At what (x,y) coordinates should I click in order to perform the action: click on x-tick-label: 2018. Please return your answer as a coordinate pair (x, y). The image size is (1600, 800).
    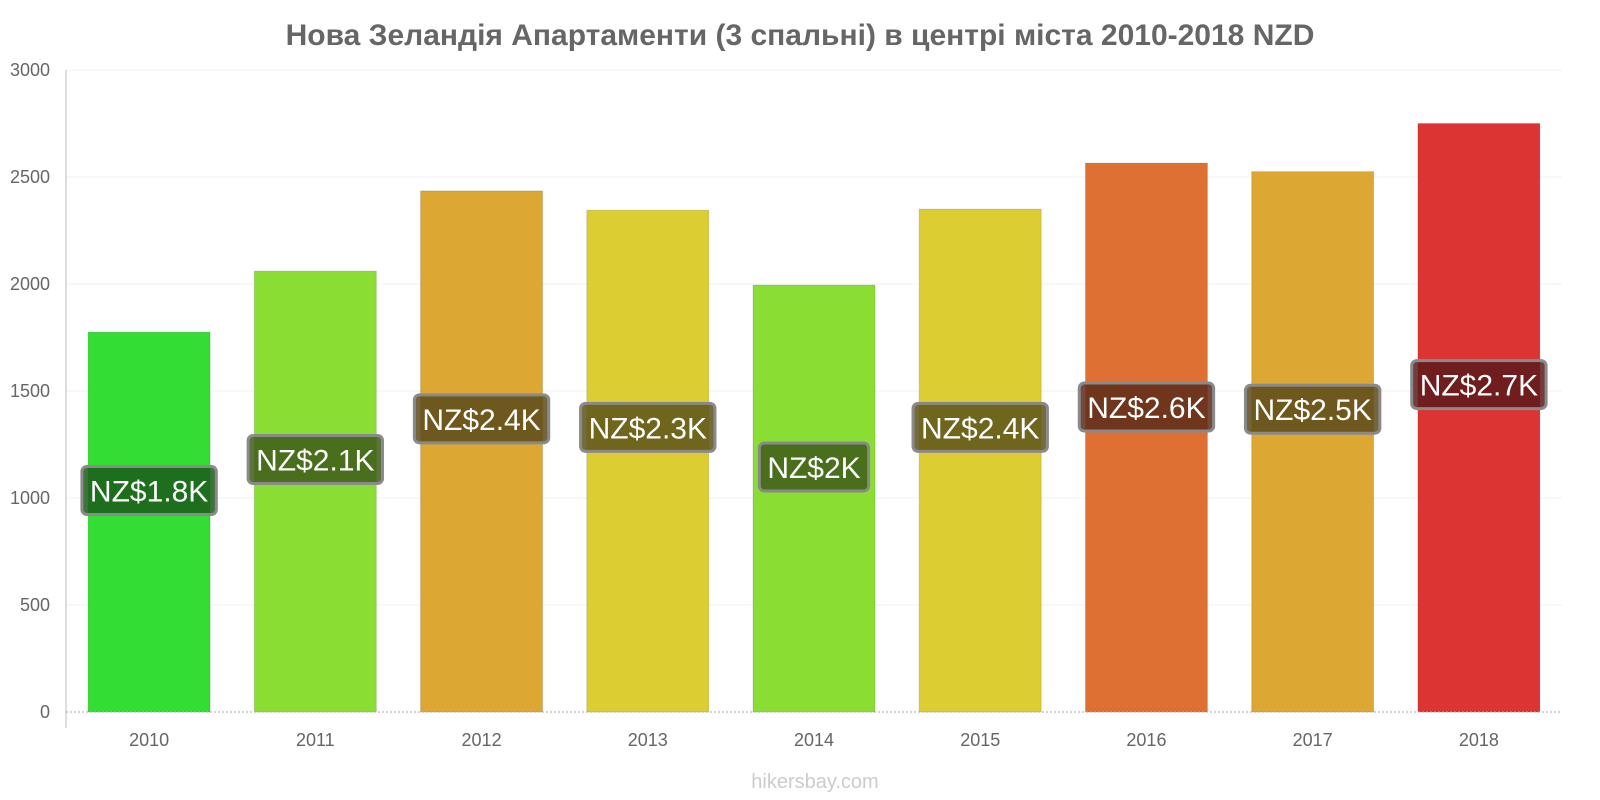
    Looking at the image, I should click on (1479, 740).